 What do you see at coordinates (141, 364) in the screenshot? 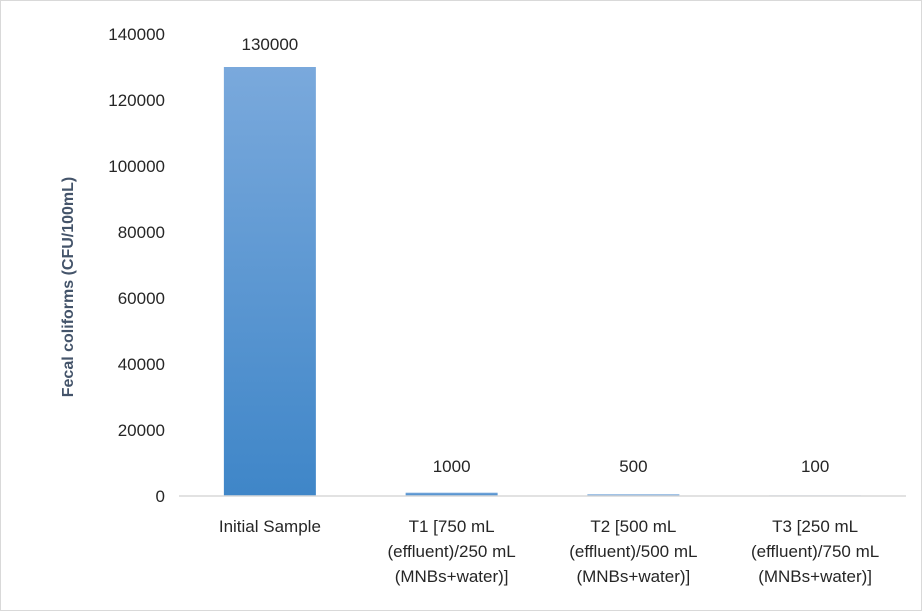
I see `y-tick-label: 40000` at bounding box center [141, 364].